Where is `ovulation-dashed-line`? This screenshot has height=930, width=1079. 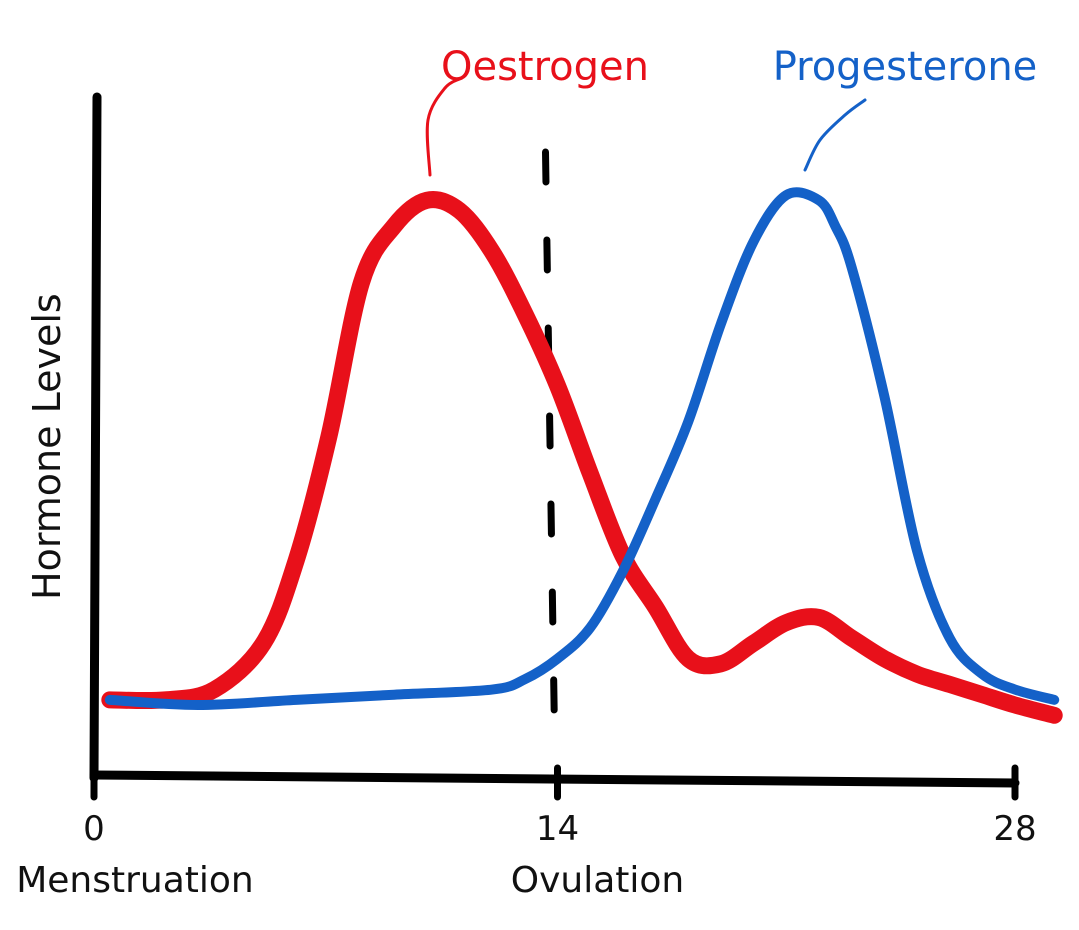 ovulation-dashed-line is located at coordinates (550, 442).